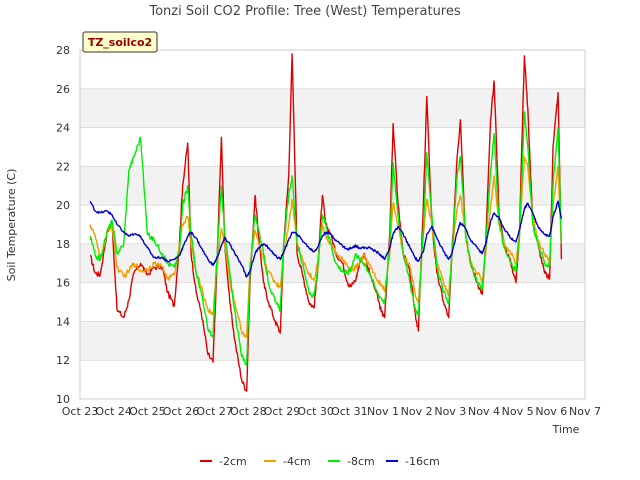 The height and width of the screenshot is (480, 640). I want to click on x-axis-label: Time, so click(566, 429).